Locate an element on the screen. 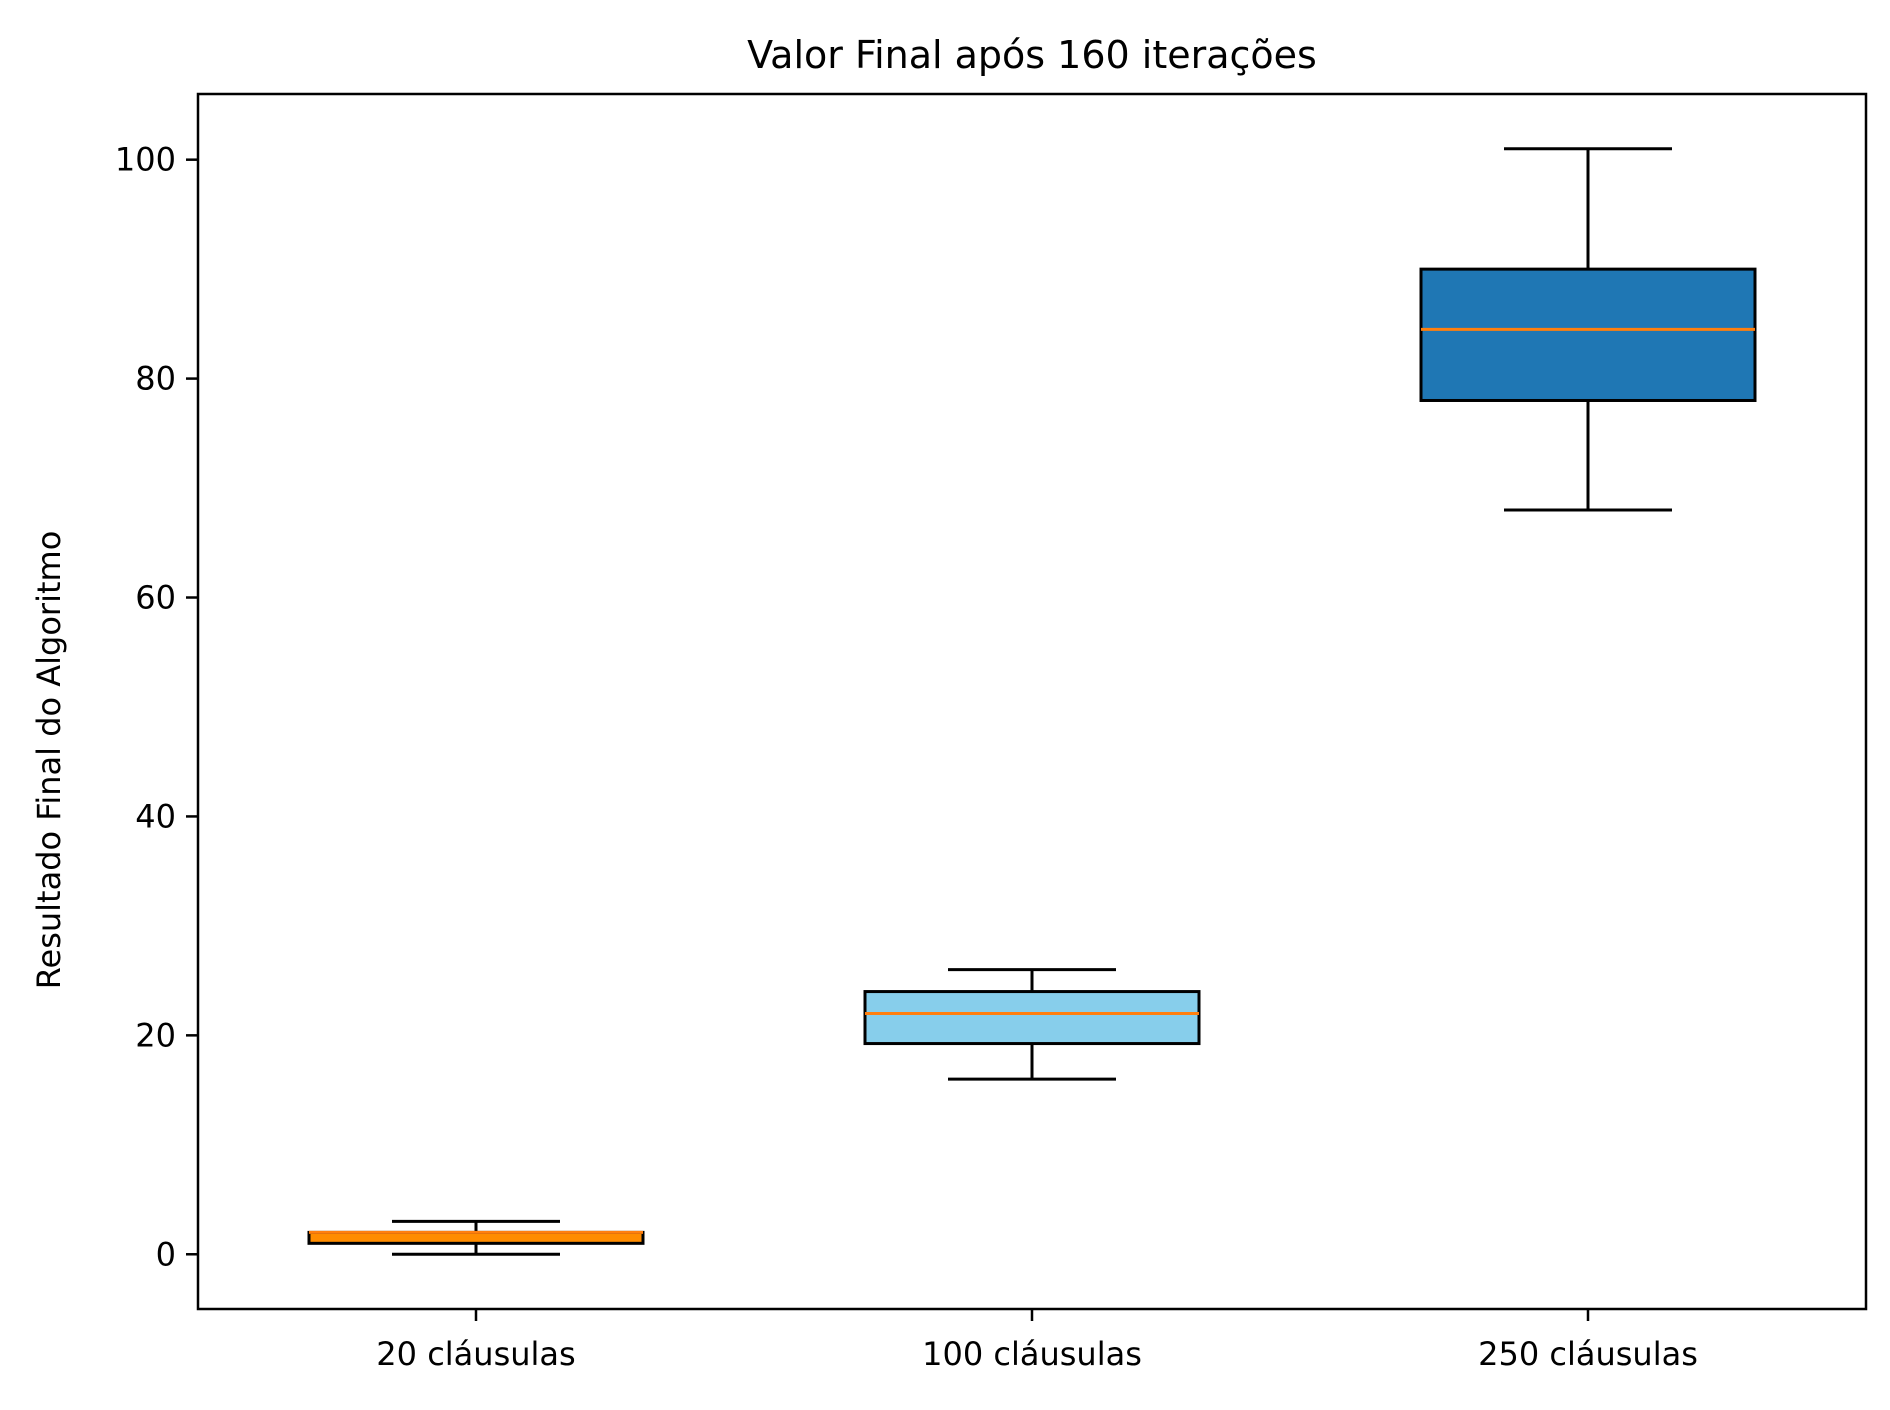 Image resolution: width=1890 pixels, height=1410 pixels. y-tick-label: 40 is located at coordinates (155, 816).